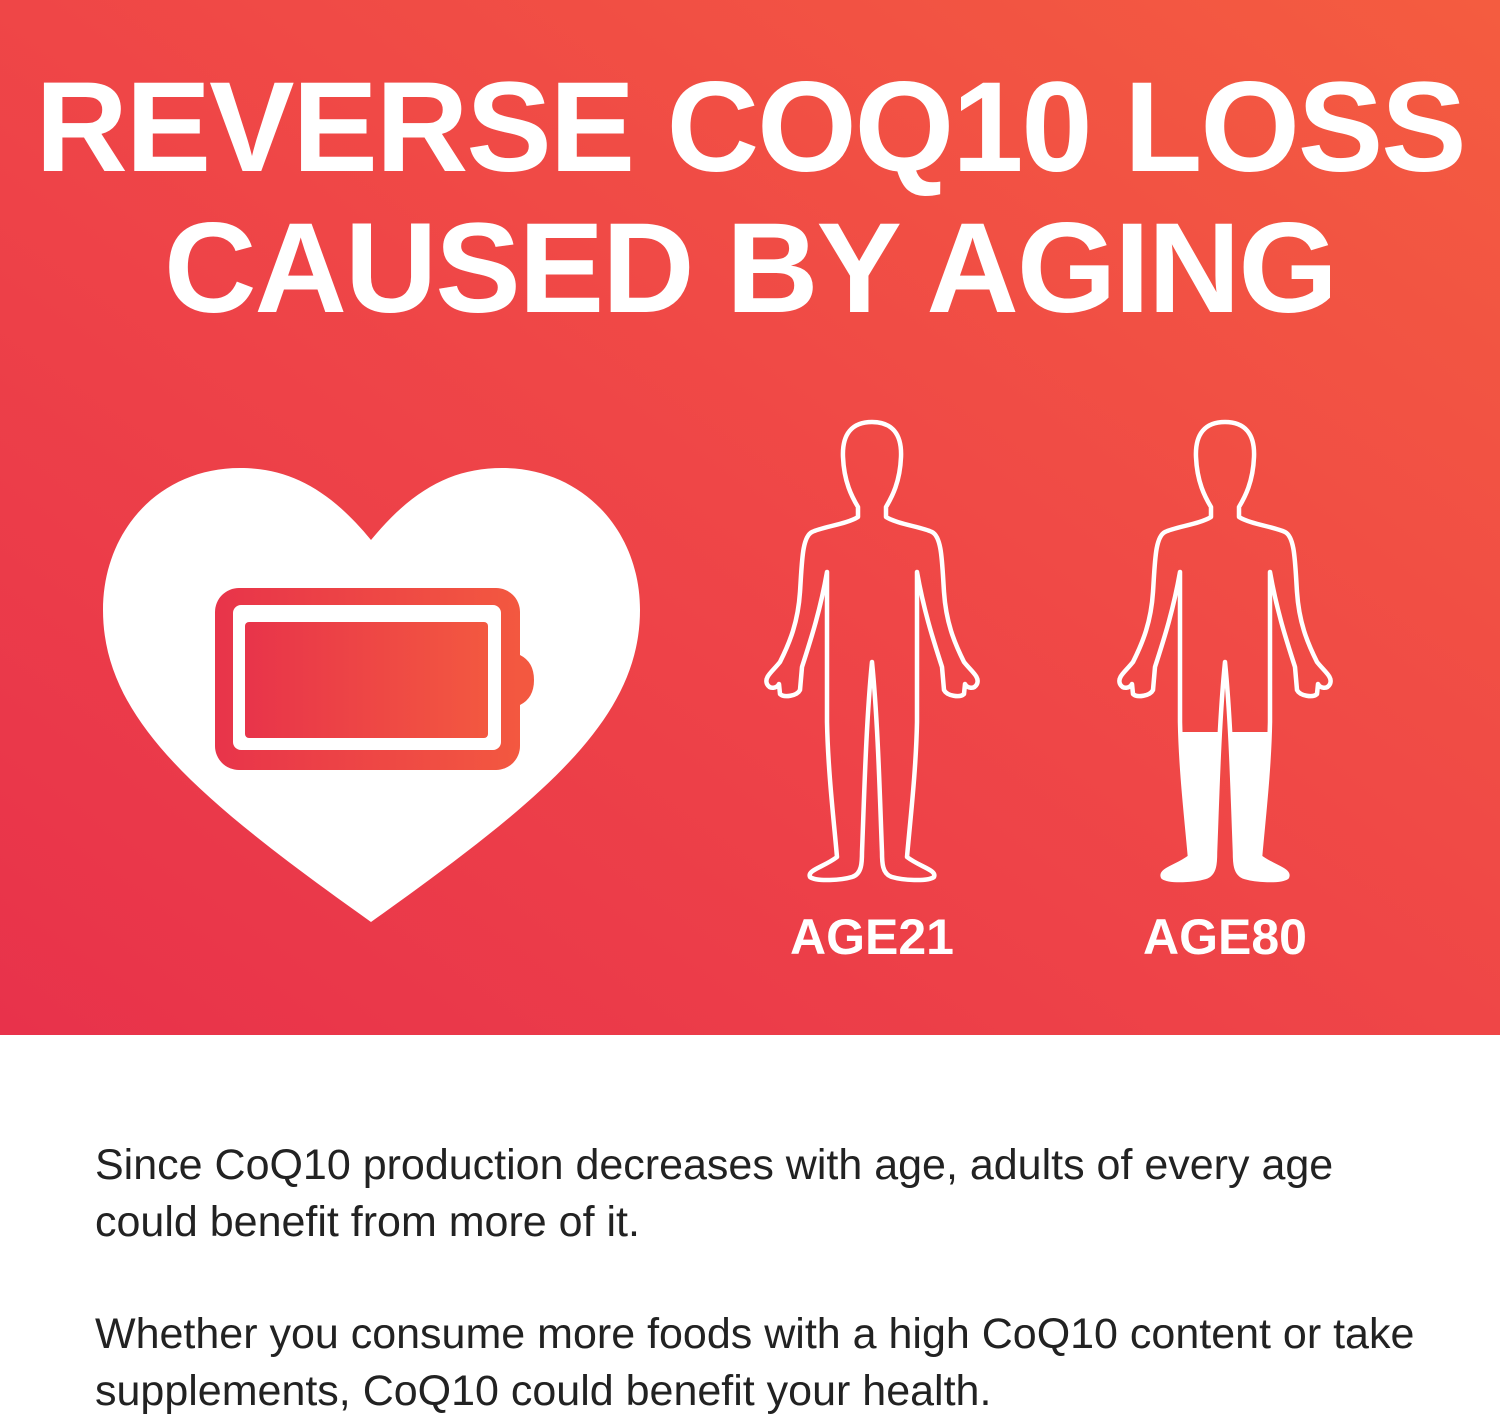  What do you see at coordinates (751, 268) in the screenshot?
I see `headline-line-2: CAUSED BY AGING` at bounding box center [751, 268].